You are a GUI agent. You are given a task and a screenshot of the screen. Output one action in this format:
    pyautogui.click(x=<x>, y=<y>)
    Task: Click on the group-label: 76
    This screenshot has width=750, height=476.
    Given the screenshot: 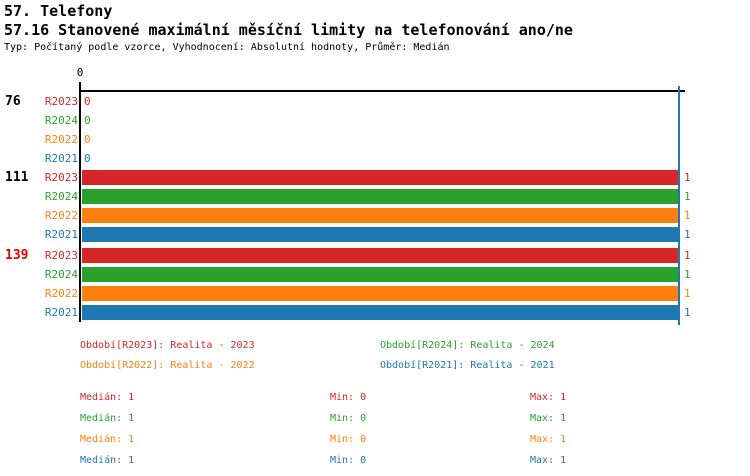 What is the action you would take?
    pyautogui.click(x=13, y=101)
    